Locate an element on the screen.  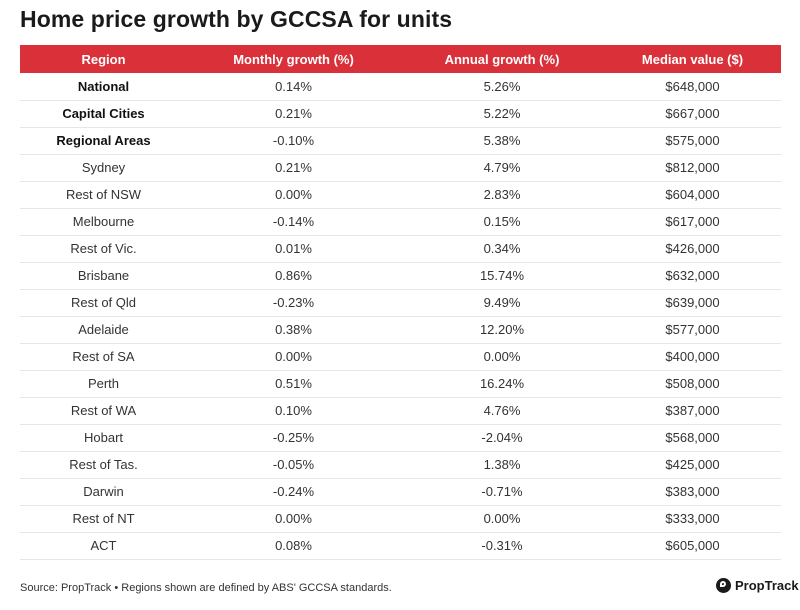
cell-annual-growth: 5.26% is located at coordinates (502, 86).